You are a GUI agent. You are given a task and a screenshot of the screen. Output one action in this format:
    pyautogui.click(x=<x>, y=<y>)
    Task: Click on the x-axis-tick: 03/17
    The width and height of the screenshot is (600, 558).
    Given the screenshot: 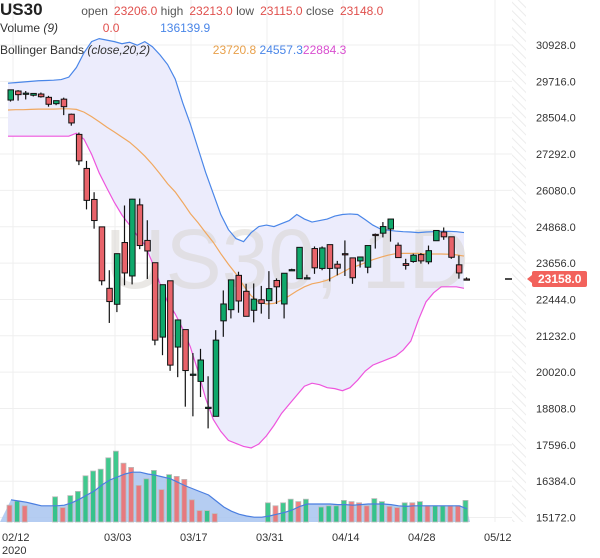 What is the action you would take?
    pyautogui.click(x=194, y=538)
    